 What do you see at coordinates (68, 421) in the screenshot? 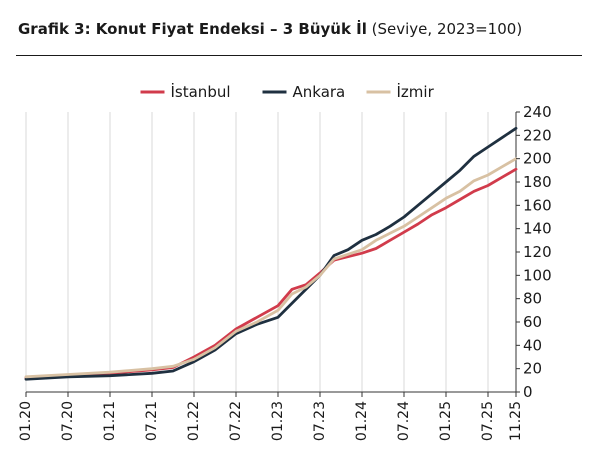
I see `x-tick-label: 07.20` at bounding box center [68, 421].